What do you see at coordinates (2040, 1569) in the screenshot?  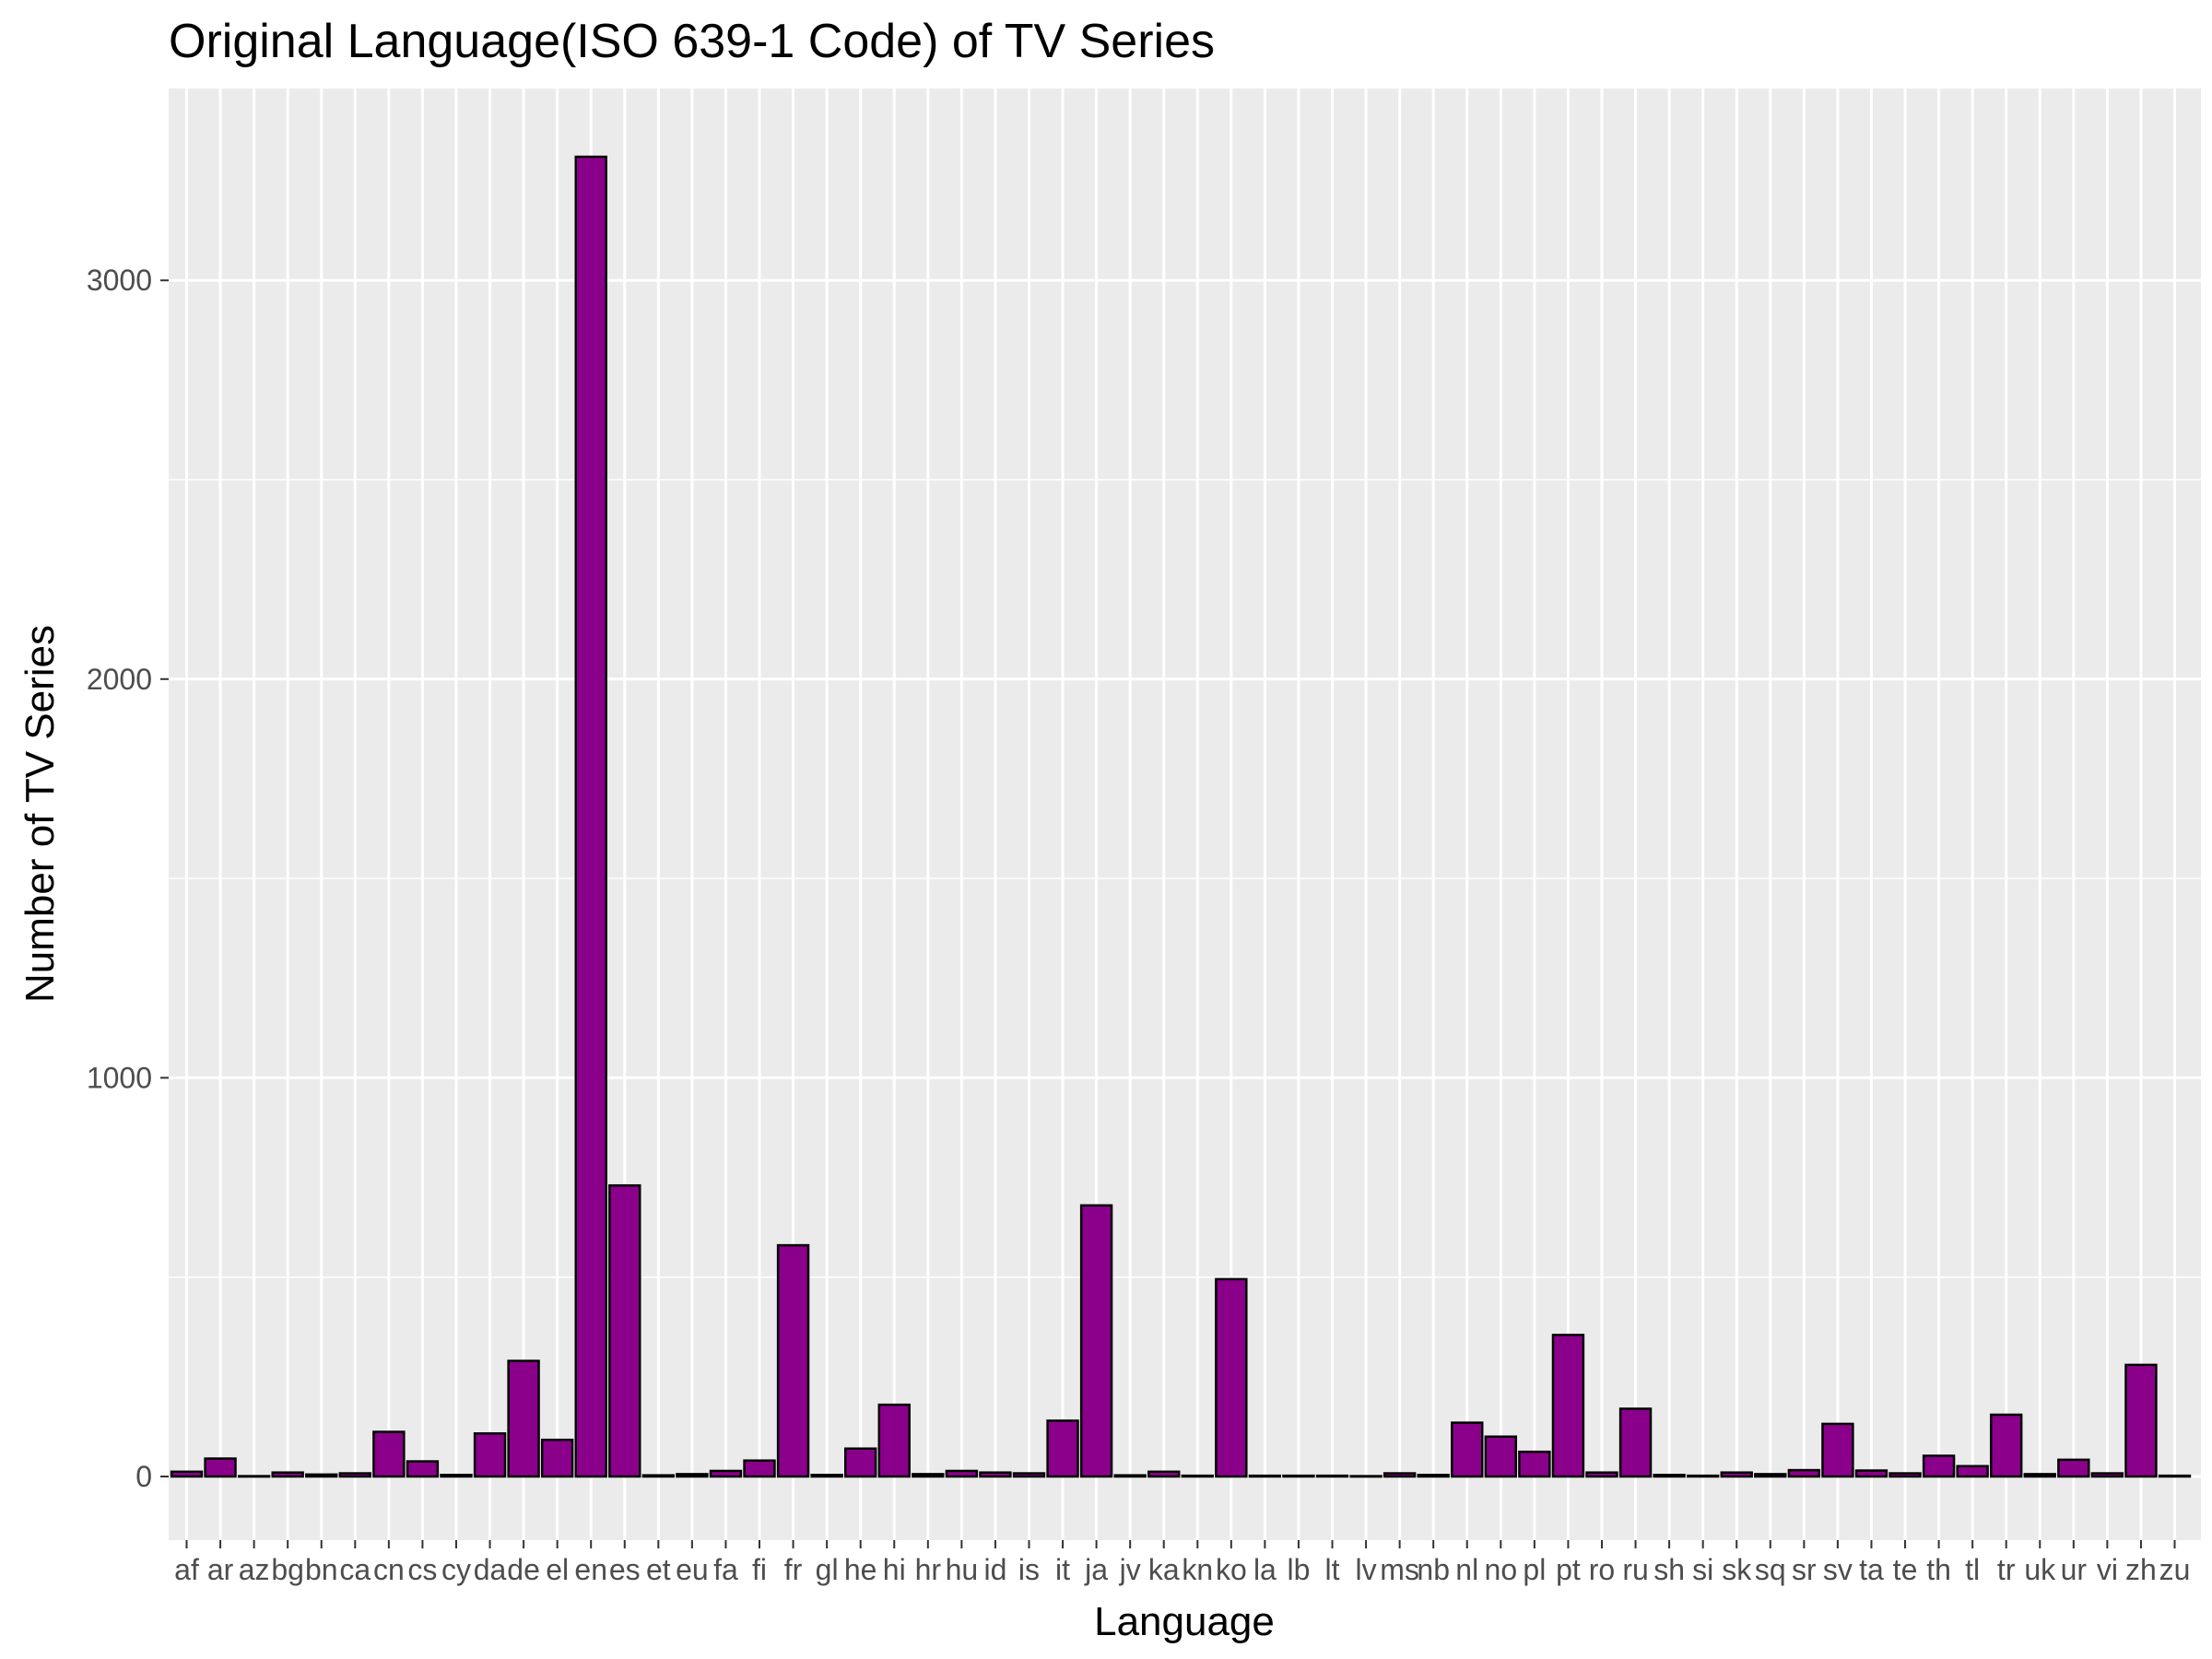 I see `x-tick-label-uk: uk` at bounding box center [2040, 1569].